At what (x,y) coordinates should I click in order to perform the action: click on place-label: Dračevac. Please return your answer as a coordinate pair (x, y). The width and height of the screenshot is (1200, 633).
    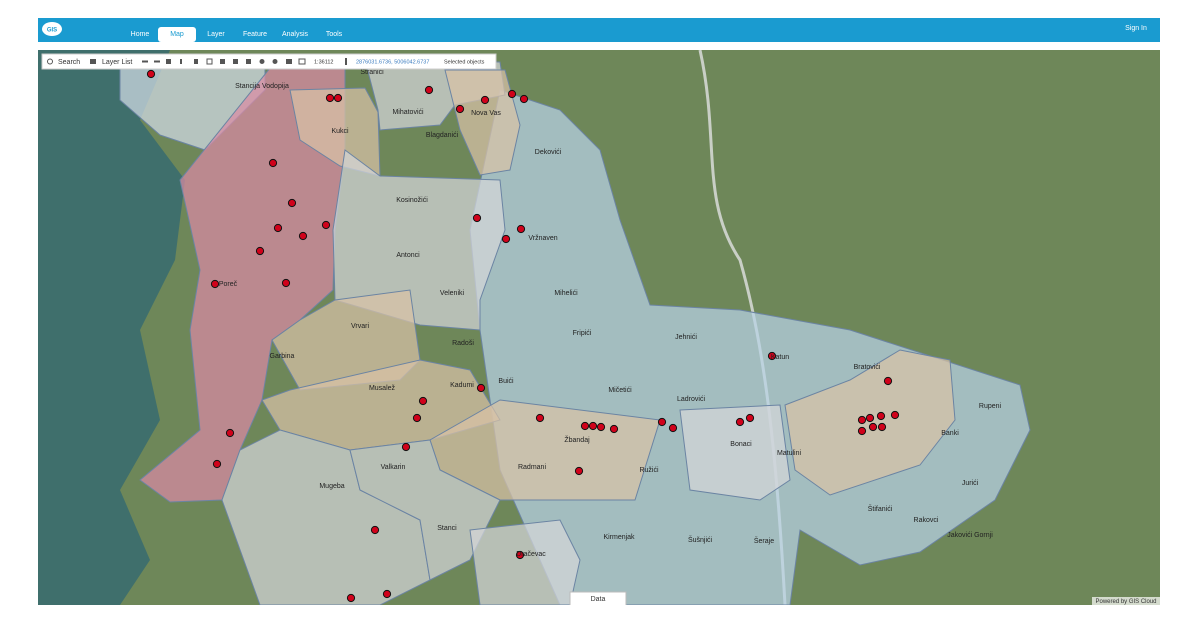
    Looking at the image, I should click on (531, 554).